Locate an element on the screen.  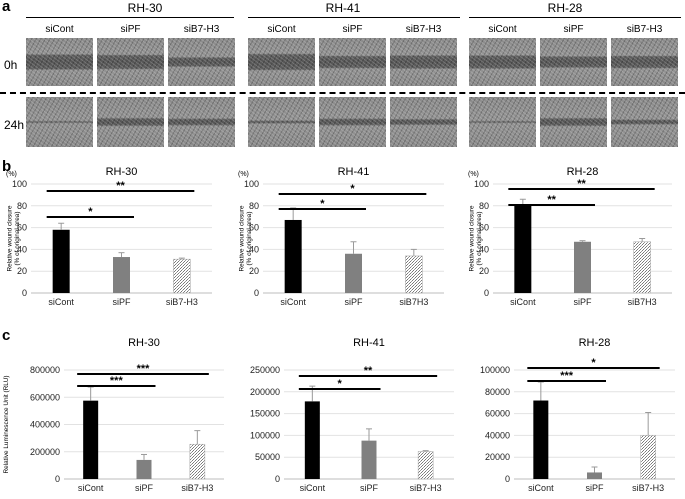
chart-c-rh28-ytick: 80000 is located at coordinates (497, 392).